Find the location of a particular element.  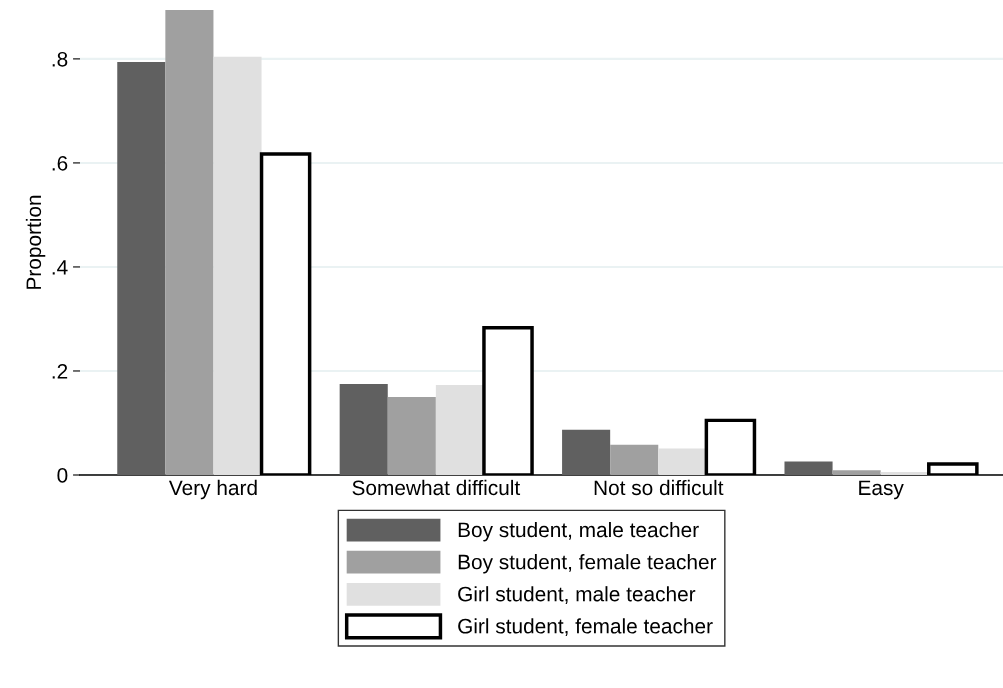

legend-label: Boy student, male teacher is located at coordinates (578, 531).